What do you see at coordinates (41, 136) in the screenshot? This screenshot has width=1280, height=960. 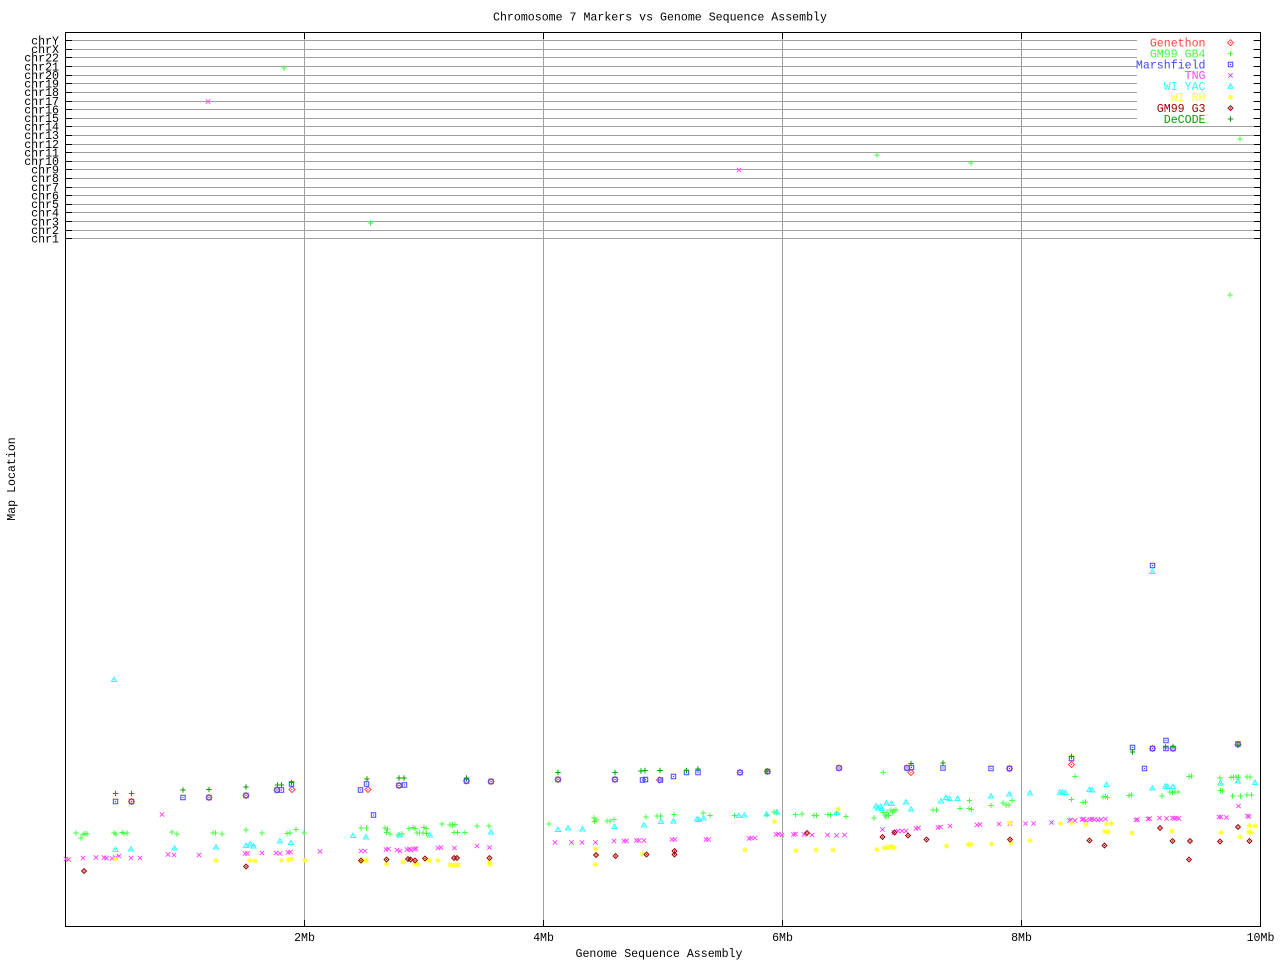 I see `svg-text: chr13` at bounding box center [41, 136].